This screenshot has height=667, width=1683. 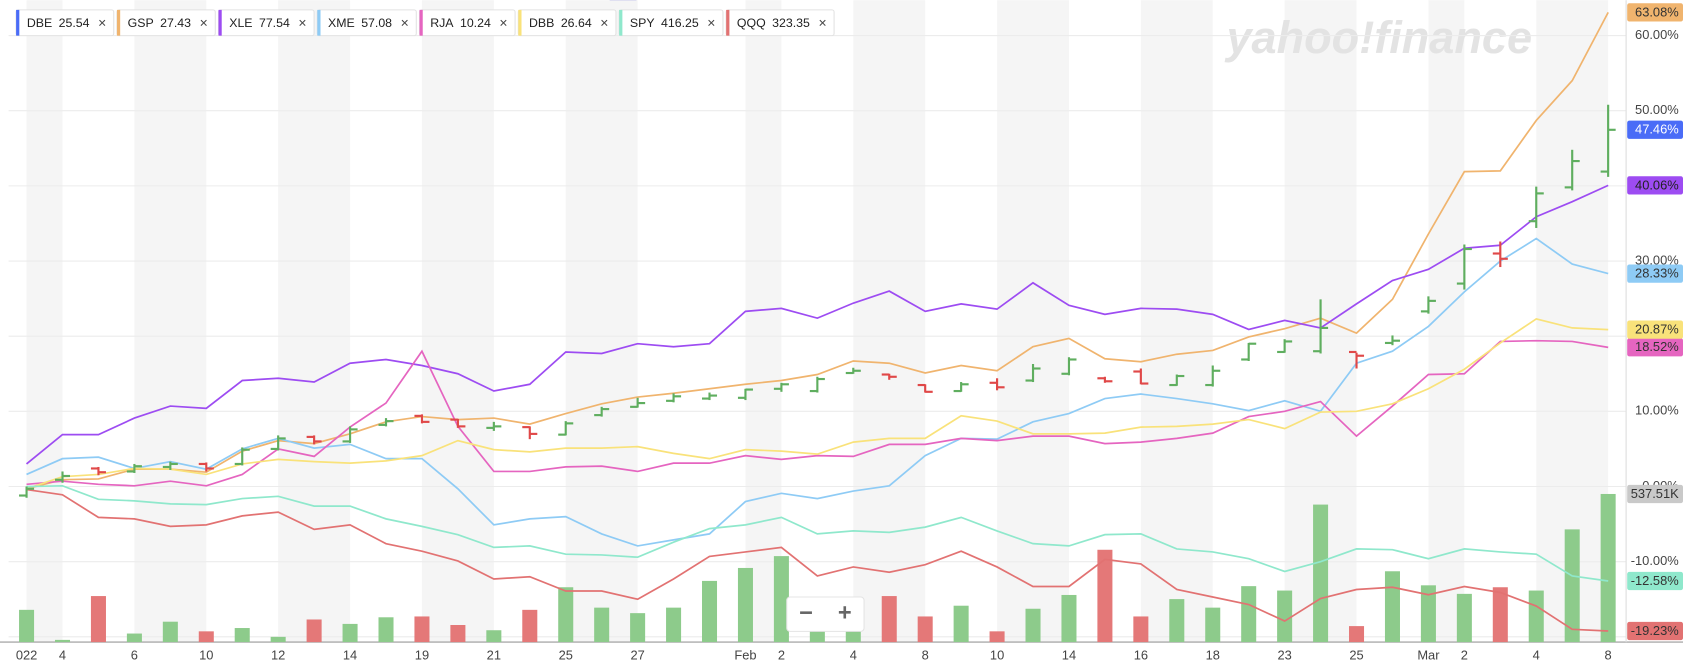 I want to click on volume-last-label-box, so click(x=1655, y=494).